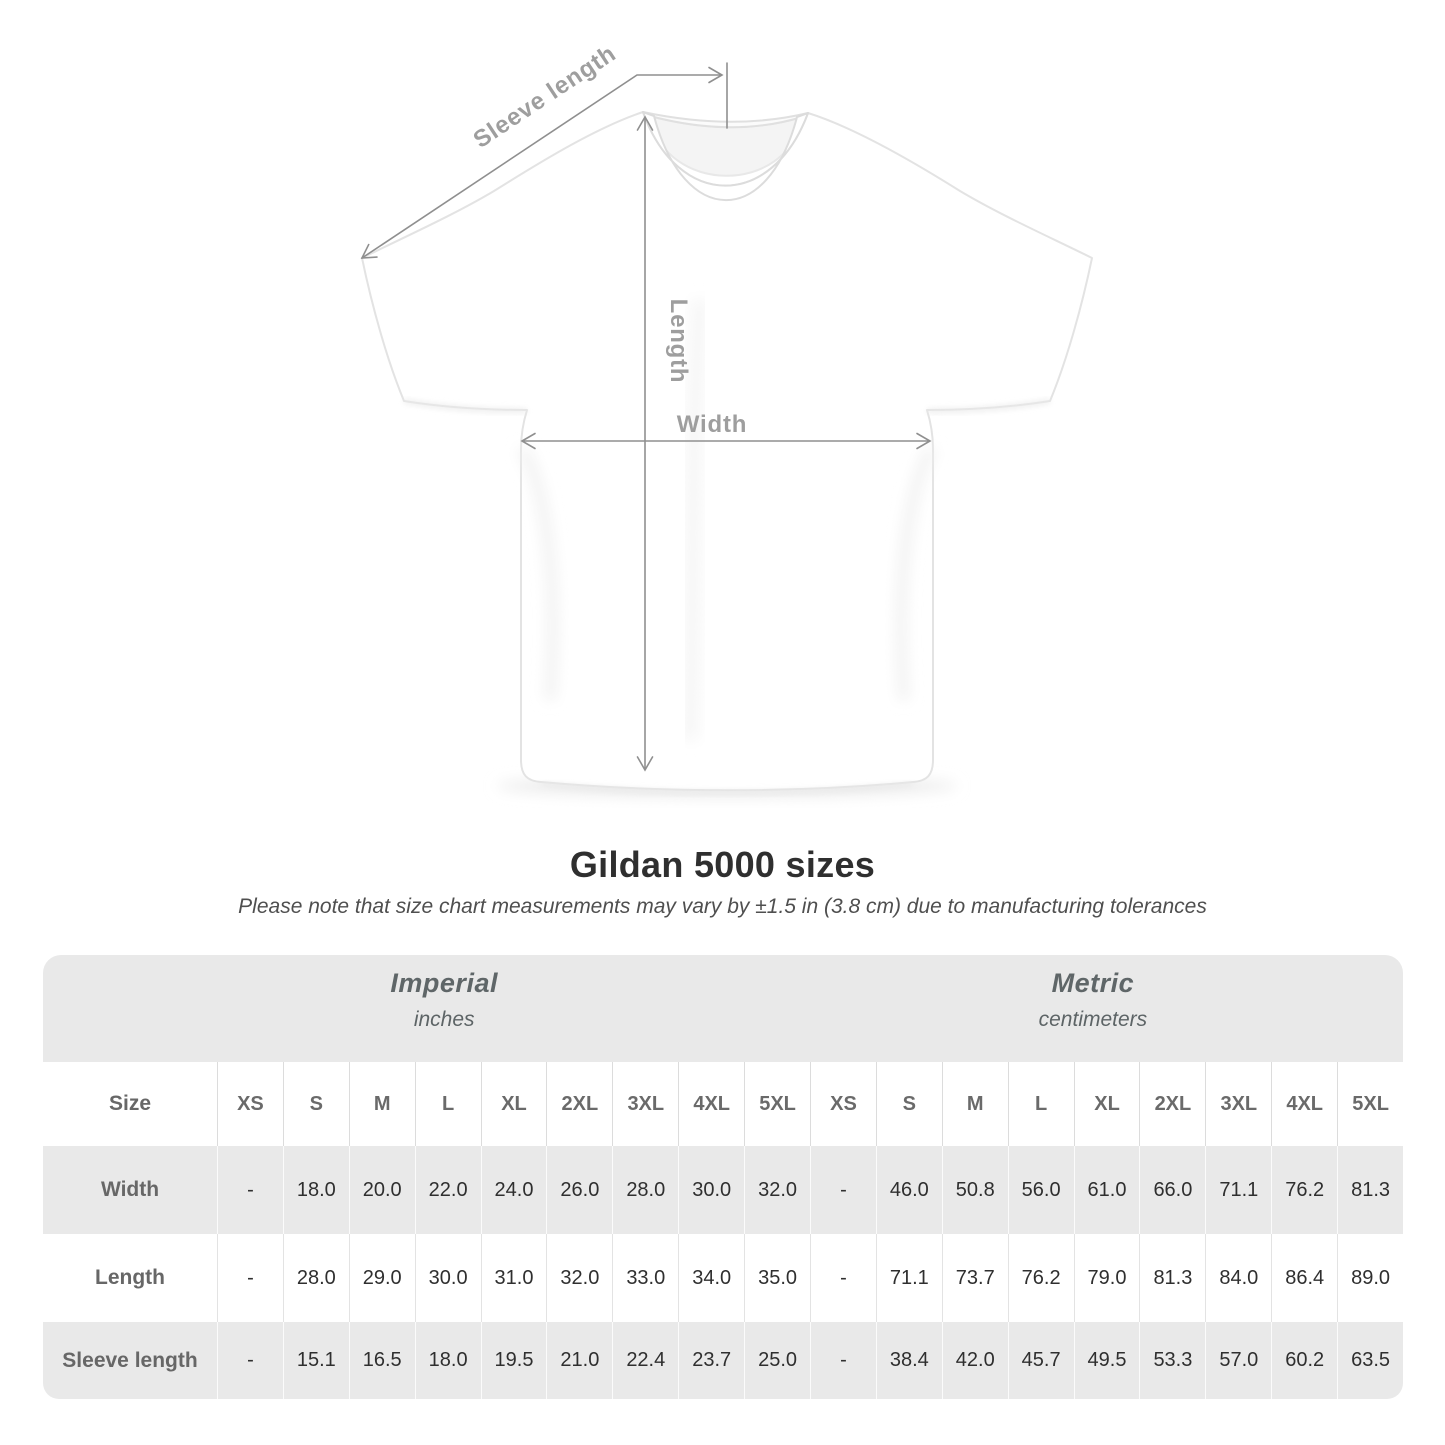 Image resolution: width=1445 pixels, height=1445 pixels. What do you see at coordinates (1040, 1360) in the screenshot?
I see `measurement-cell: 45.7` at bounding box center [1040, 1360].